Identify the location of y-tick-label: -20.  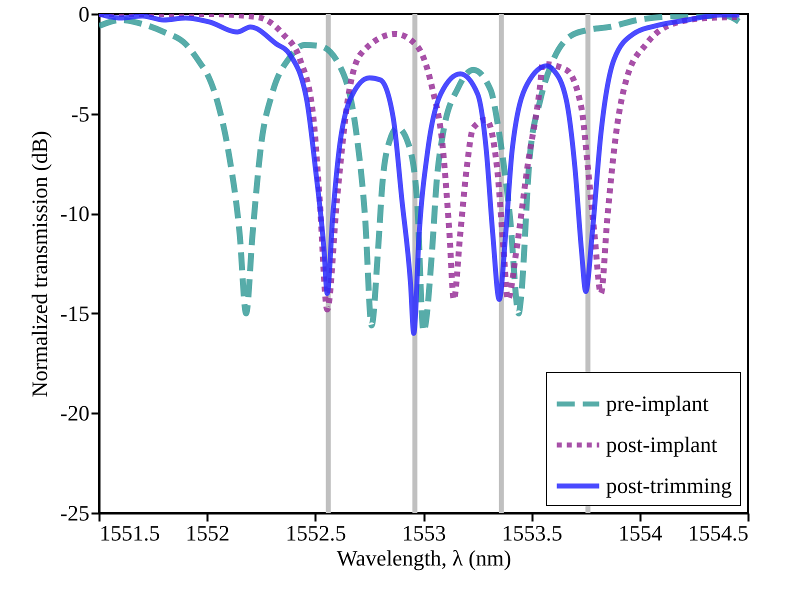
(75, 413).